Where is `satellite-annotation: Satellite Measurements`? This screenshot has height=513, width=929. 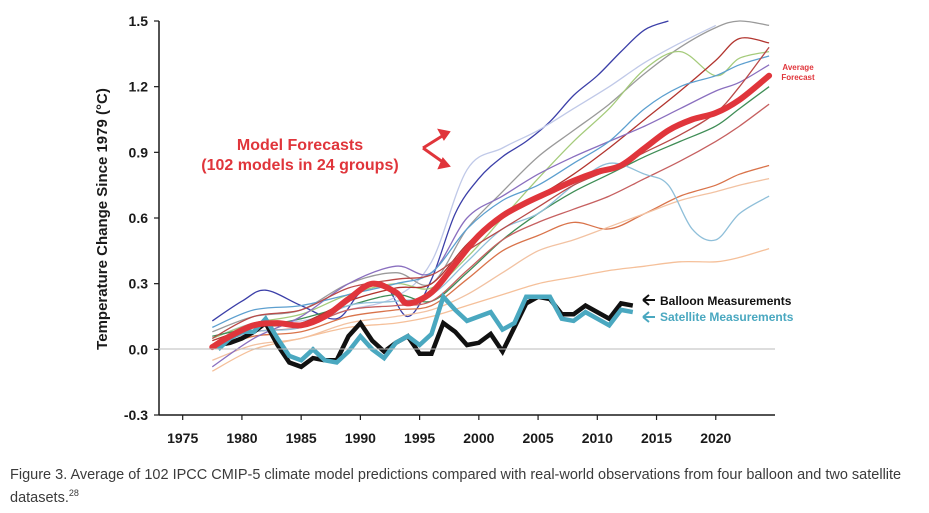
satellite-annotation: Satellite Measurements is located at coordinates (718, 317).